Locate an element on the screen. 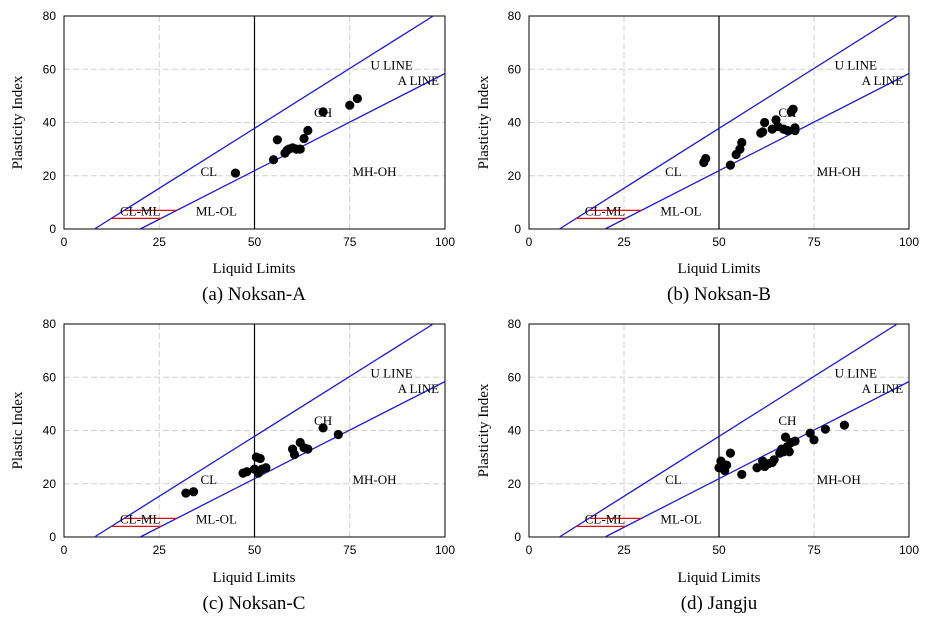  panel-caption: (c) Noksan-C is located at coordinates (254, 603).